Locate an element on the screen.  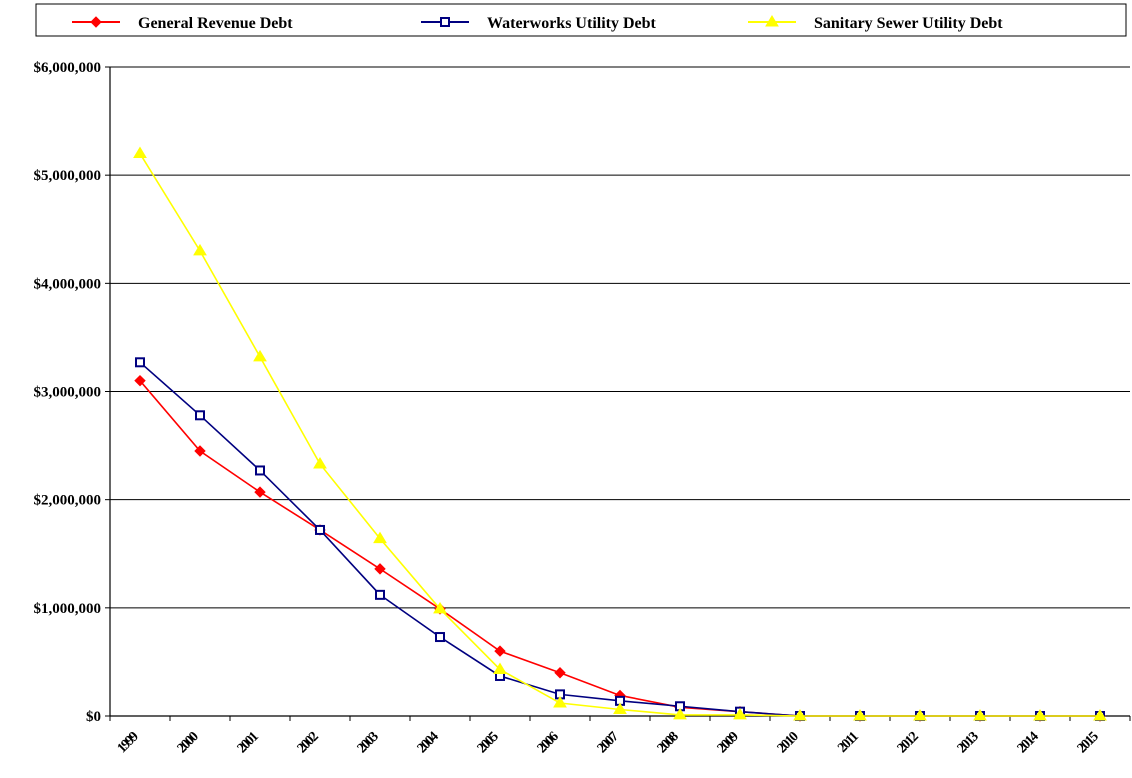
series-2-point-2014 is located at coordinates (1040, 715).